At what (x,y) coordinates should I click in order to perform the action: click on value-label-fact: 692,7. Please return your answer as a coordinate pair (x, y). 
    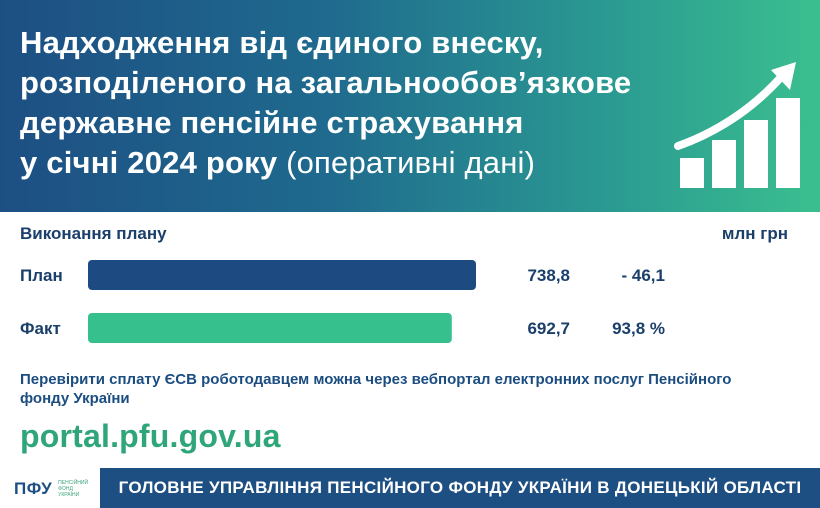
    Looking at the image, I should click on (548, 328).